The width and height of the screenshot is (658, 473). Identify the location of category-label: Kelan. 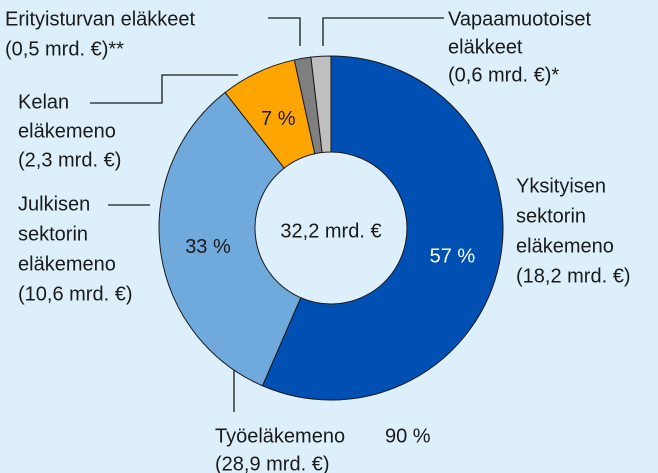
(43, 102).